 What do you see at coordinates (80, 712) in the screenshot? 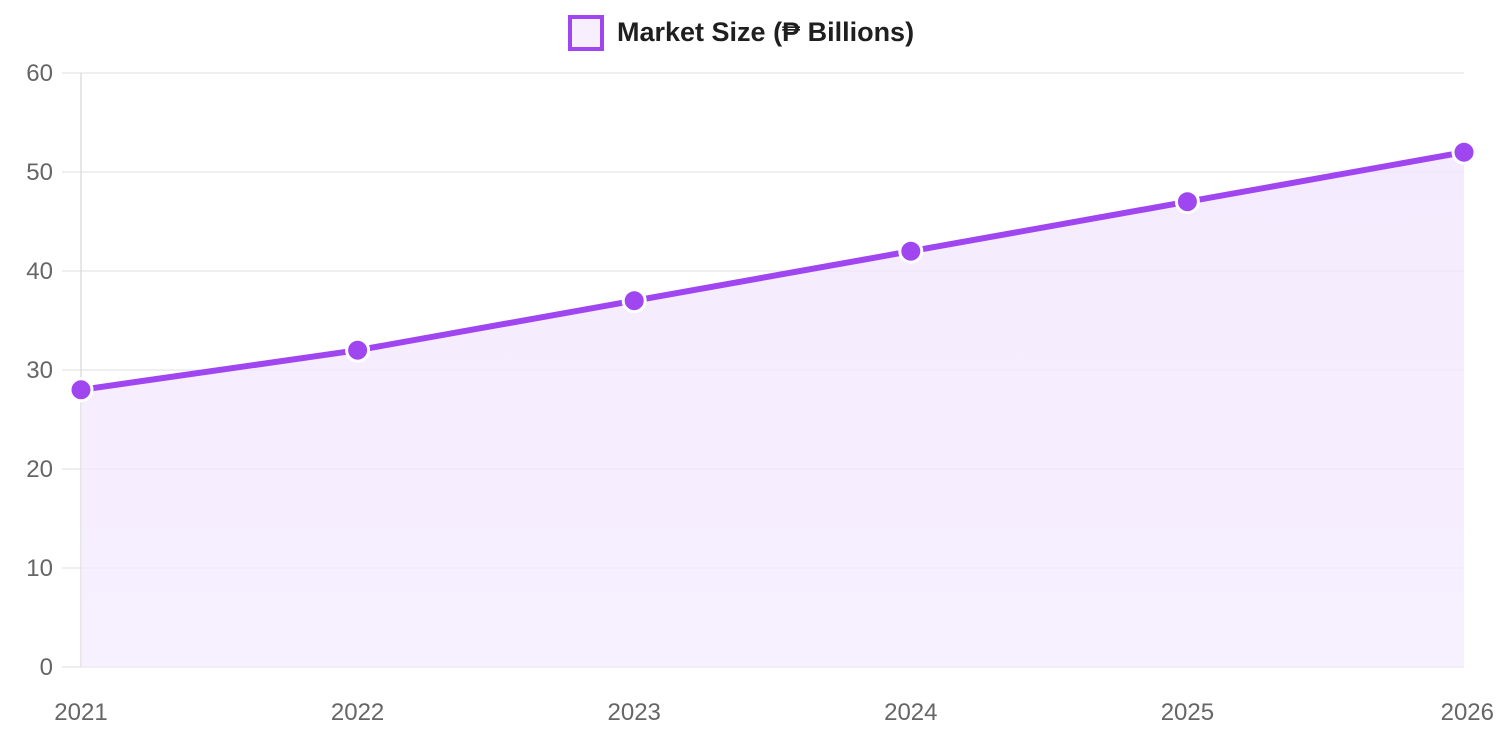
I see `x-tick-label: 2021` at bounding box center [80, 712].